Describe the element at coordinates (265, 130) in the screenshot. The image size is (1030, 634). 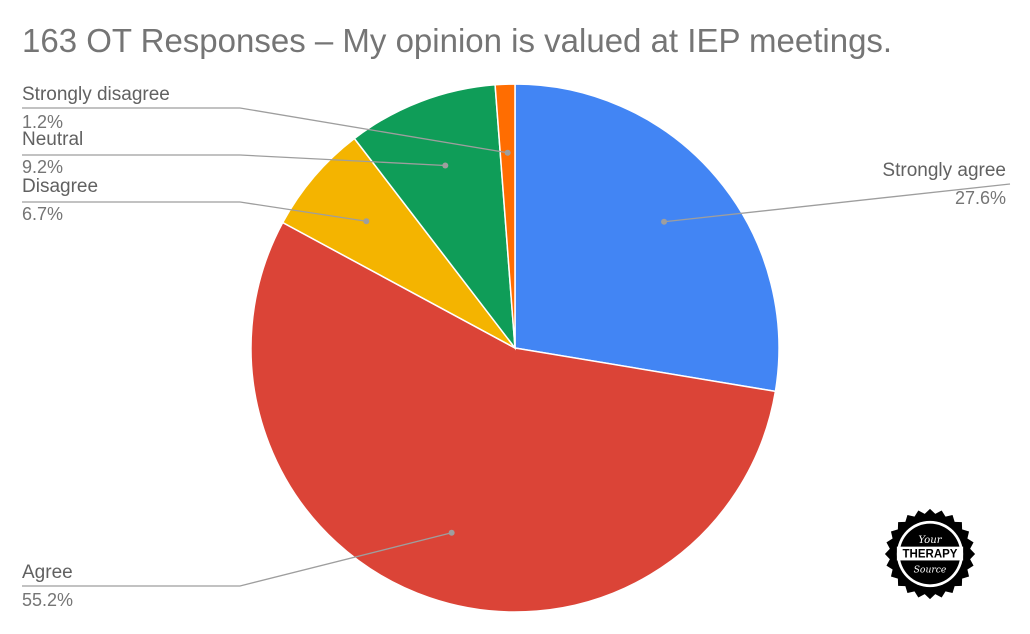
I see `leader-line-strongly-disagree` at that location.